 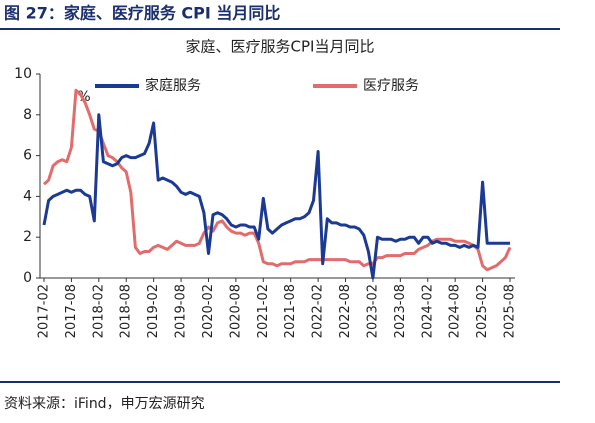 What do you see at coordinates (372, 311) in the screenshot?
I see `x-tick-label: 2023-02` at bounding box center [372, 311].